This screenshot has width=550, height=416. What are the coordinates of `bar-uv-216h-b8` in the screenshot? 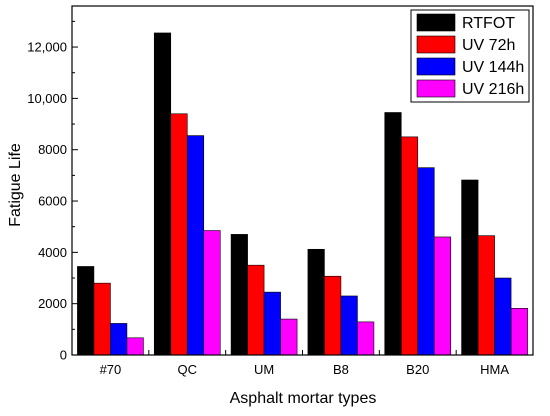 It's located at (366, 338).